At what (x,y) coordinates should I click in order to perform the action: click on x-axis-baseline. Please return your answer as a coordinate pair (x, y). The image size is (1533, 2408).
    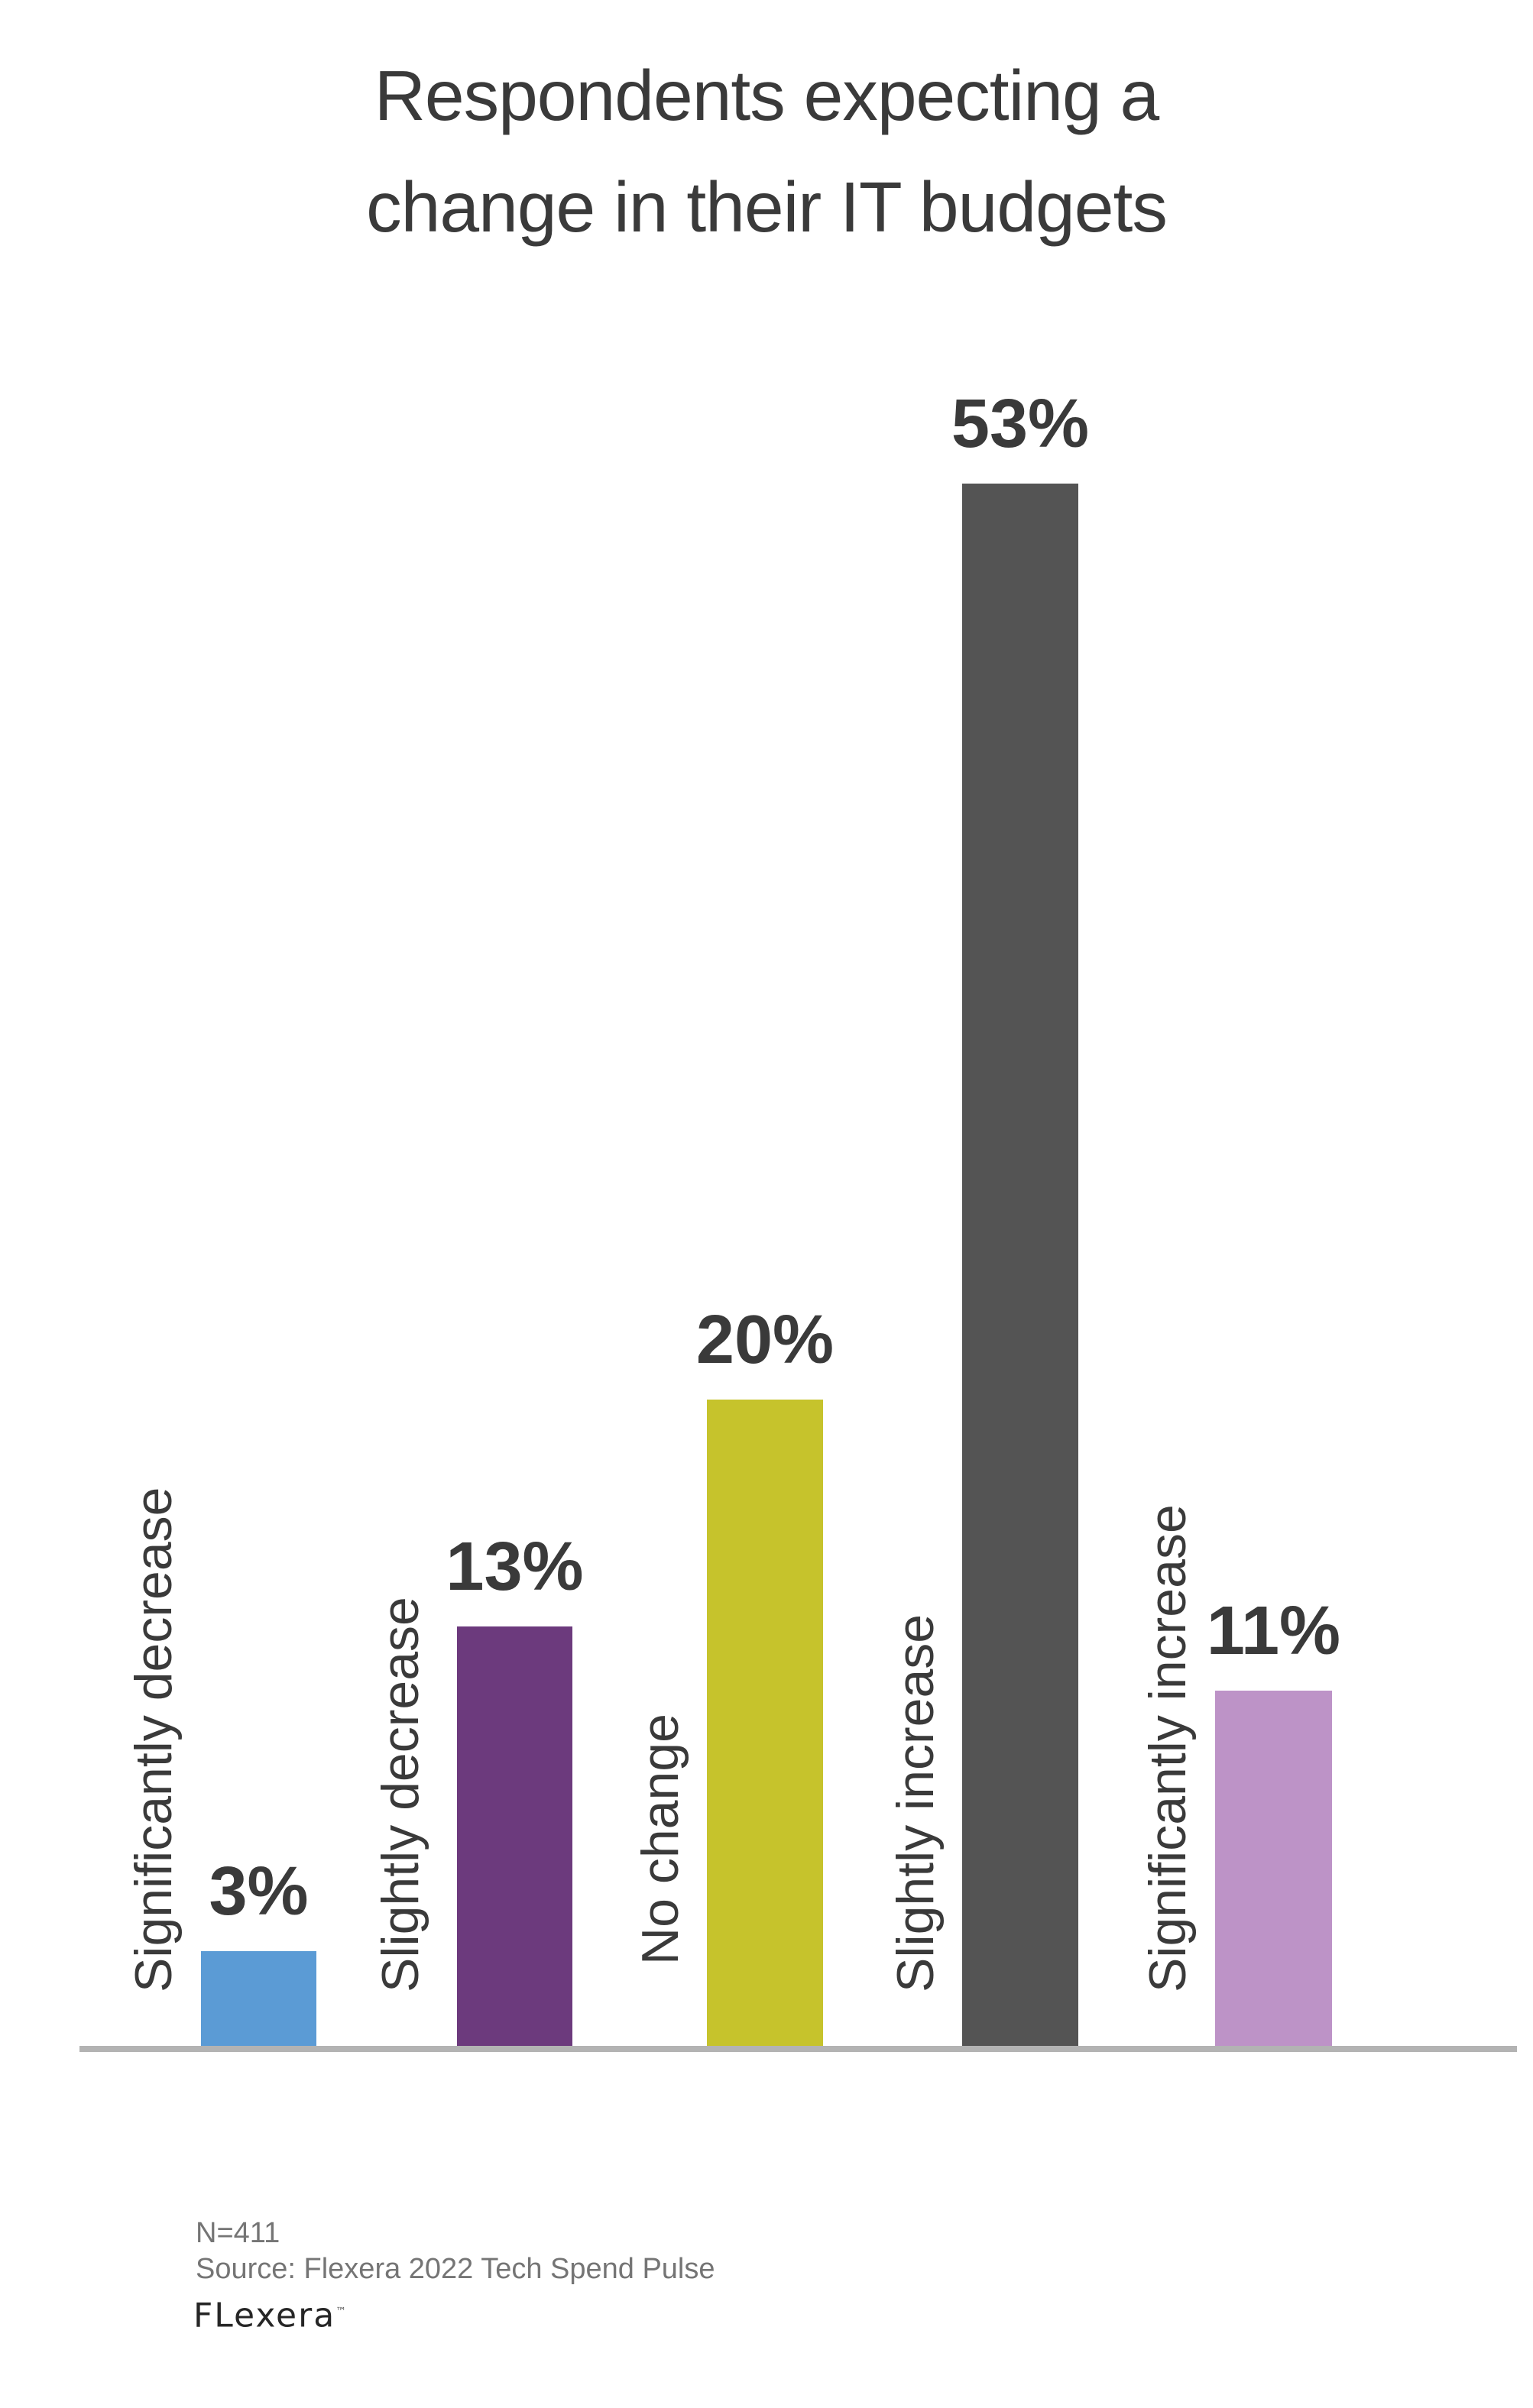
    Looking at the image, I should click on (798, 2049).